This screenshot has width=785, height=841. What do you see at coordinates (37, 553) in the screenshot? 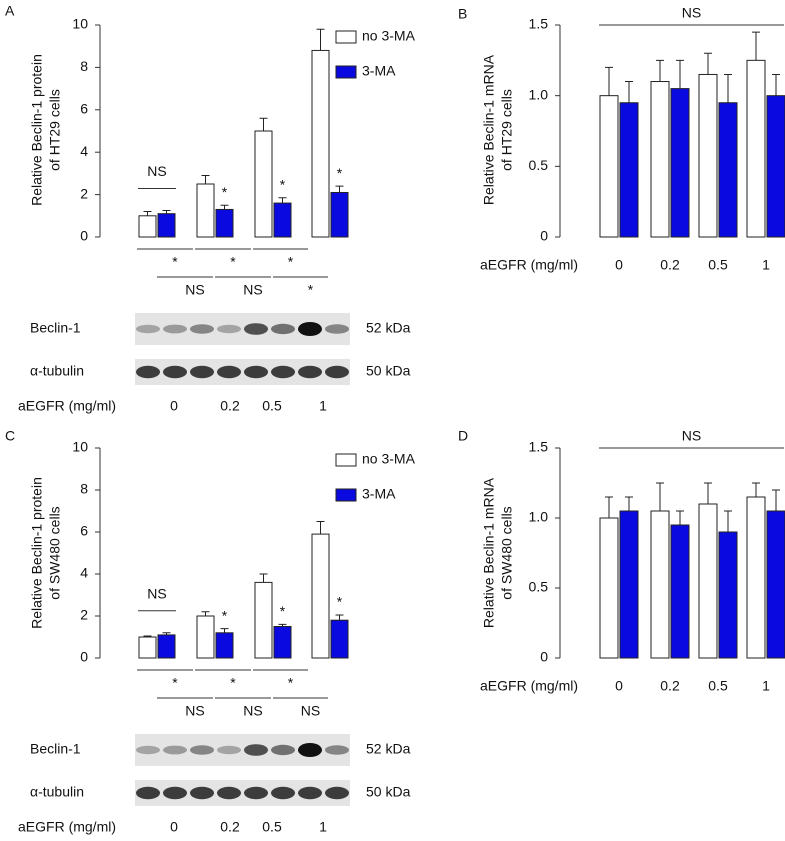
I see `y-axis-label: Relative Beclin-1 protein` at bounding box center [37, 553].